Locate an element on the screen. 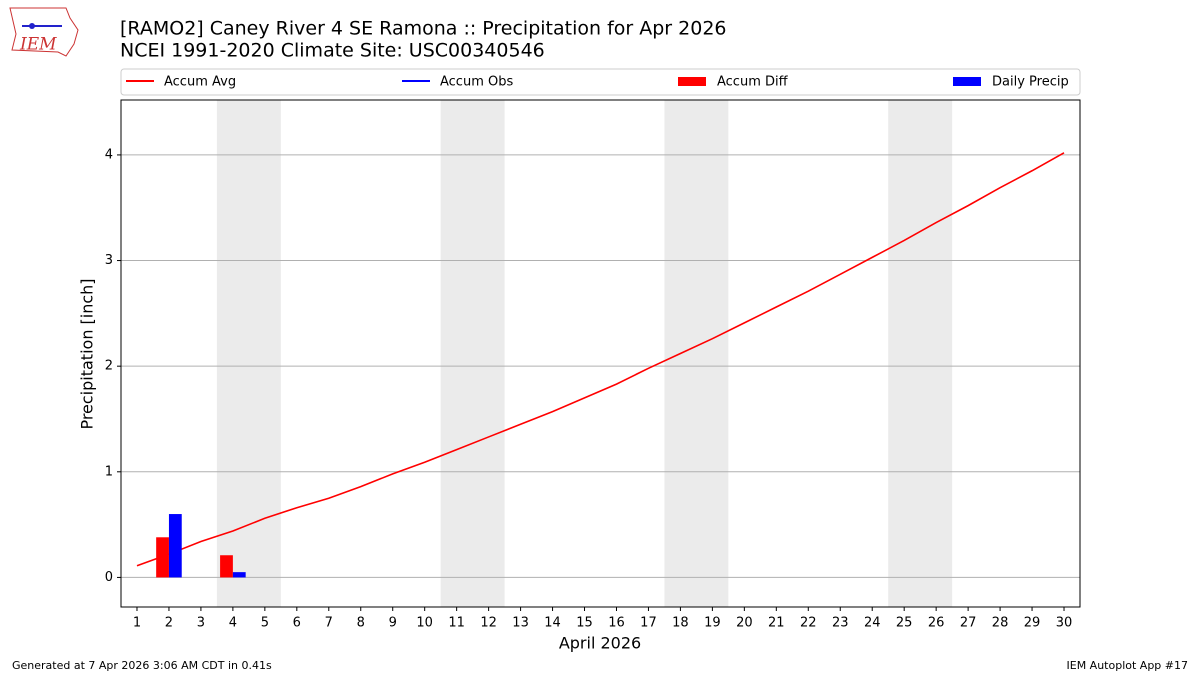 This screenshot has height=675, width=1200. x-tick-label: 23 is located at coordinates (840, 623).